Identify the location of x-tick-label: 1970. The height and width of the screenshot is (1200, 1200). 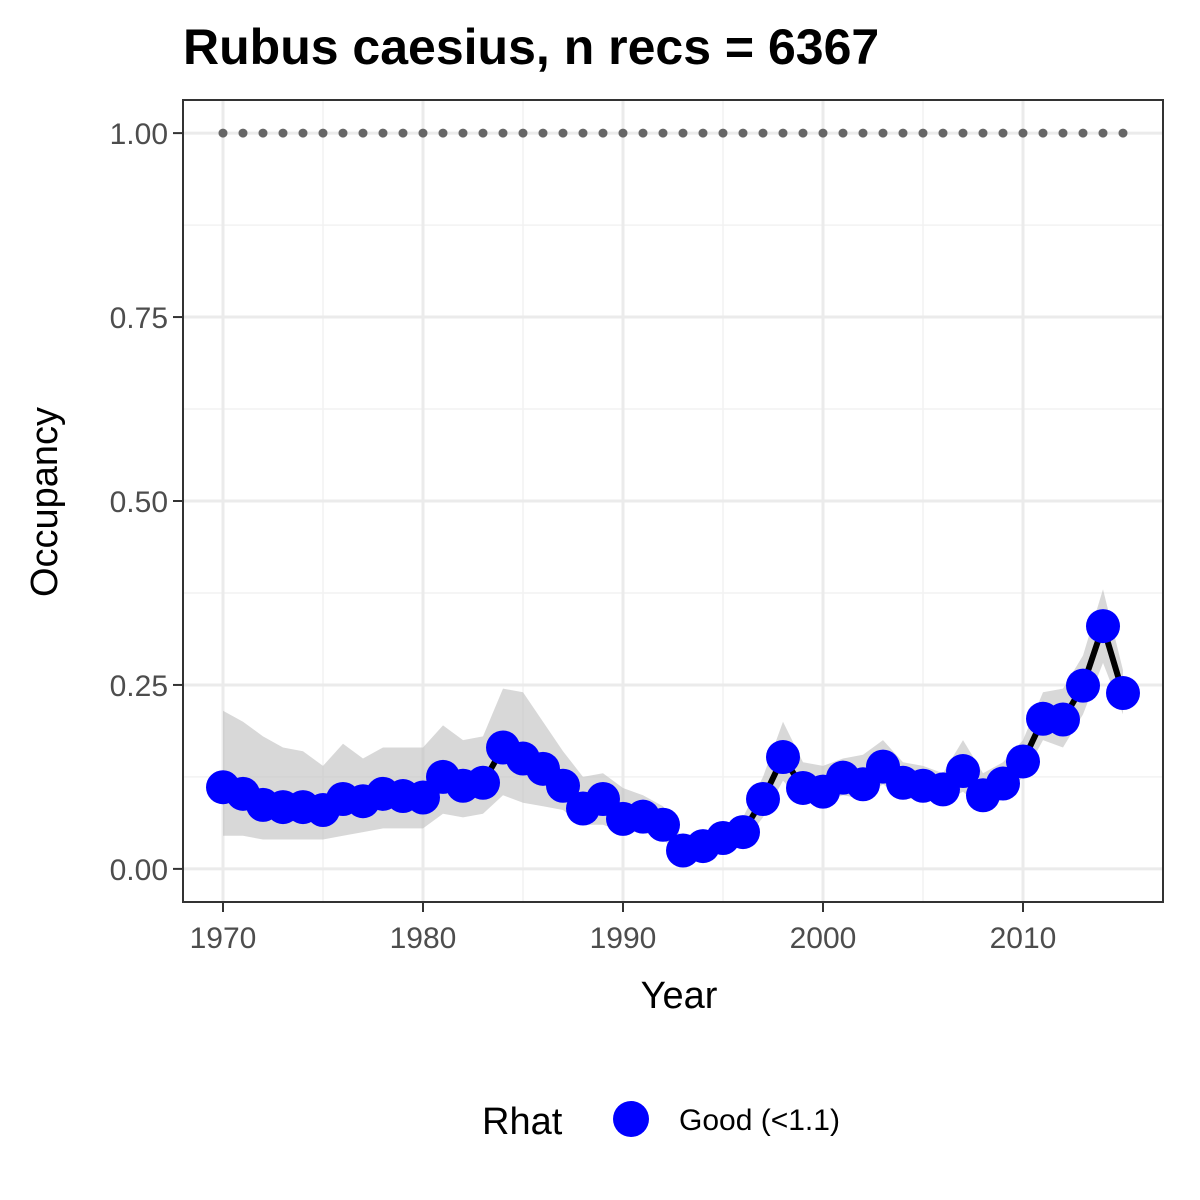
(223, 938).